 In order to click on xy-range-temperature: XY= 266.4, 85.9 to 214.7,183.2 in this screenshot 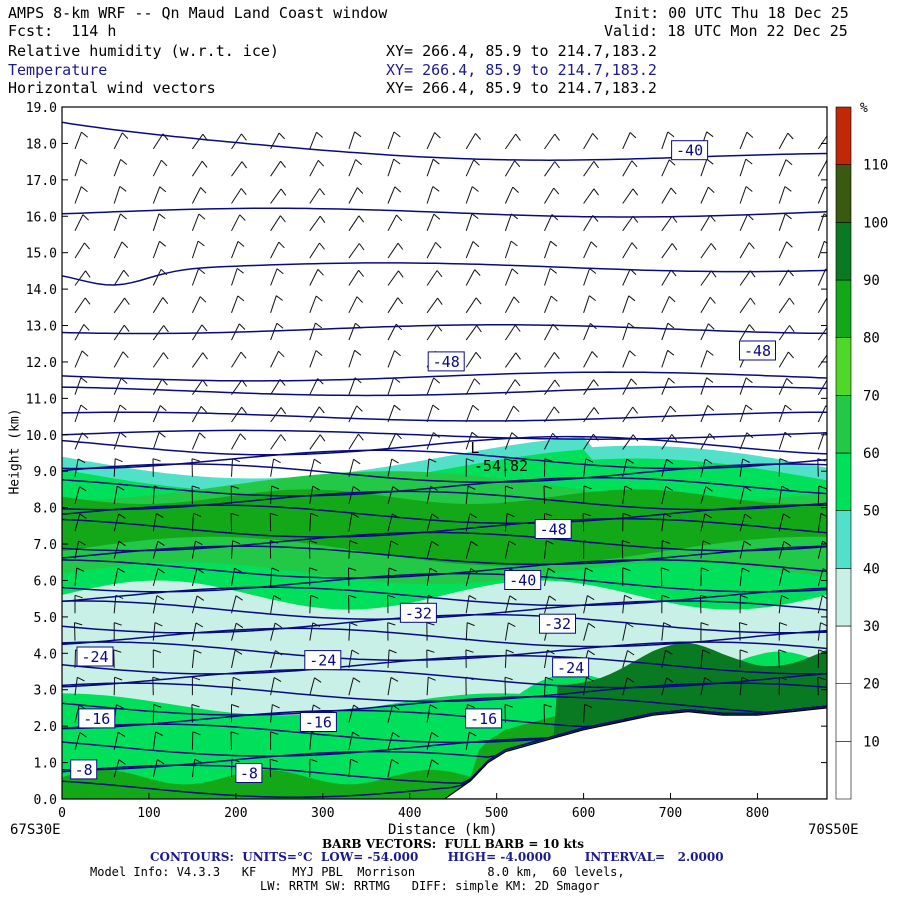, I will do `click(521, 70)`.